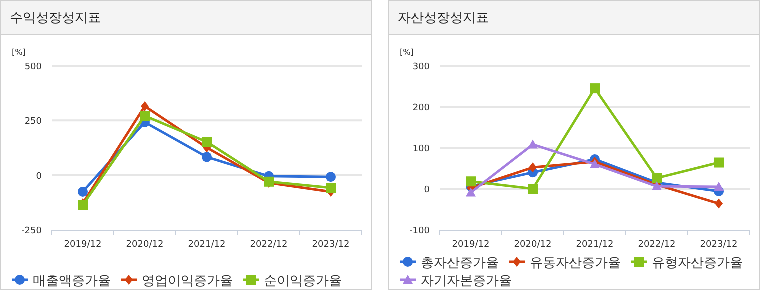 The height and width of the screenshot is (291, 760). Describe the element at coordinates (55, 18) in the screenshot. I see `chart-title: 수익성장성지표` at that location.